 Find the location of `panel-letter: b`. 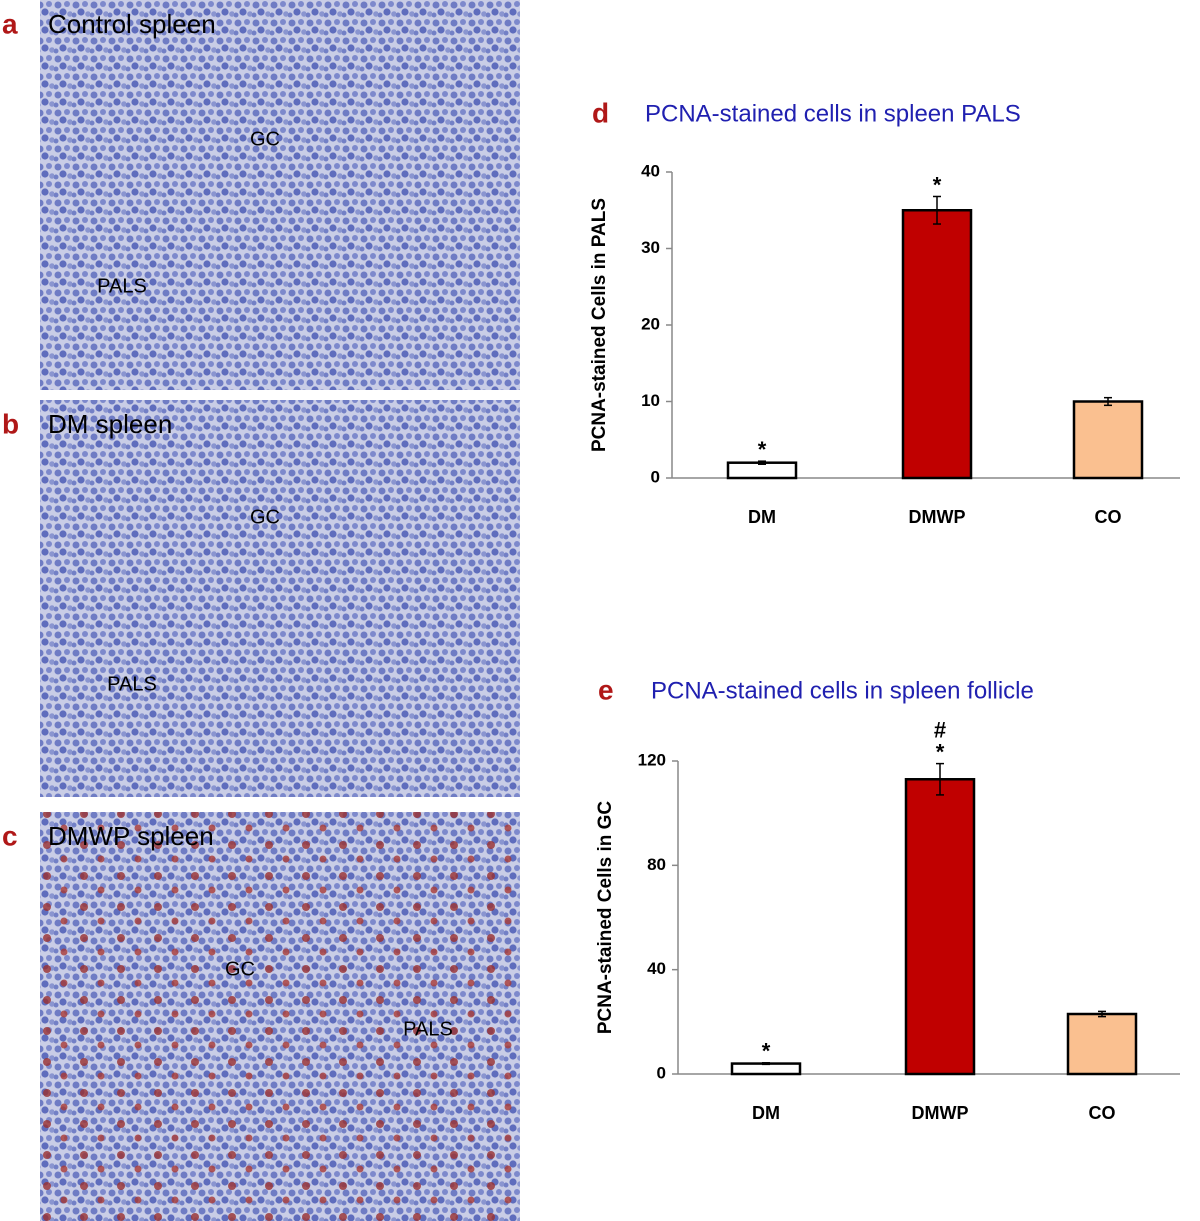

panel-letter: b is located at coordinates (10, 423).